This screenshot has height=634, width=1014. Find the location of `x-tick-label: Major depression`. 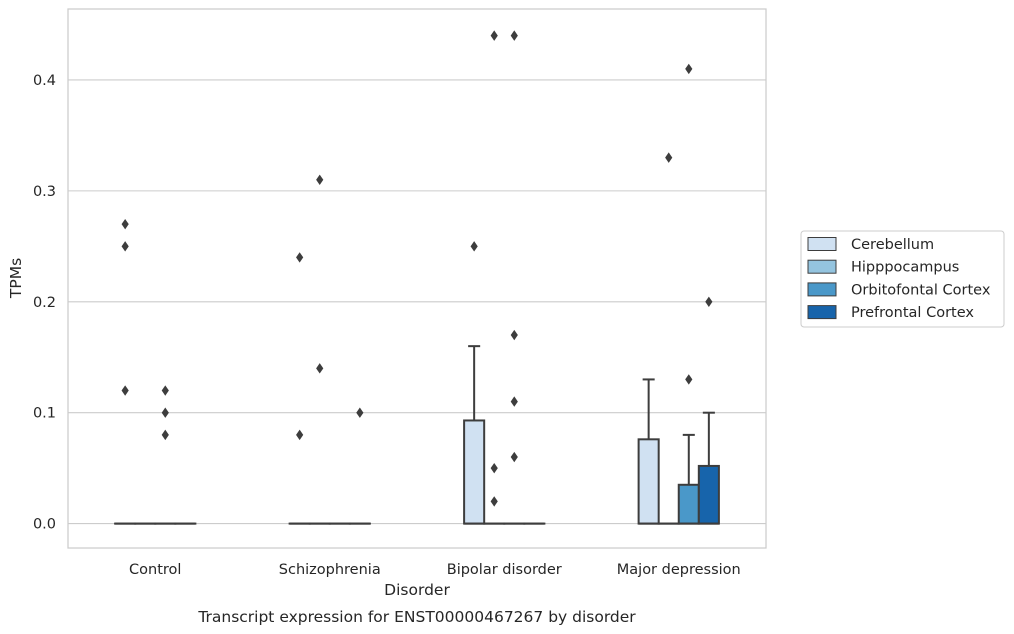

x-tick-label: Major depression is located at coordinates (679, 570).